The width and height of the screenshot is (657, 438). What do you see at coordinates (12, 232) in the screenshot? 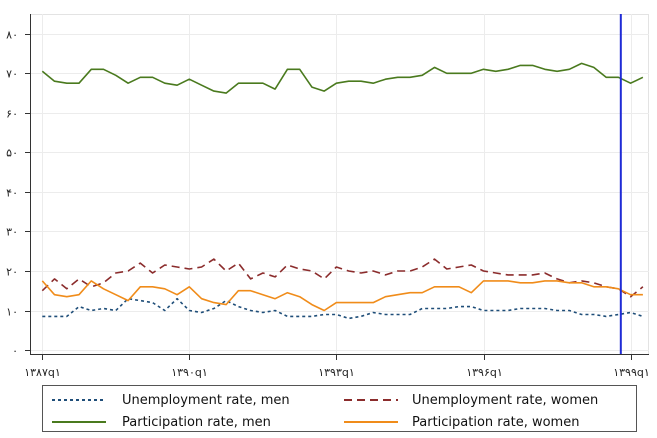
I see `y-tick-label: ۳۰` at bounding box center [12, 232].